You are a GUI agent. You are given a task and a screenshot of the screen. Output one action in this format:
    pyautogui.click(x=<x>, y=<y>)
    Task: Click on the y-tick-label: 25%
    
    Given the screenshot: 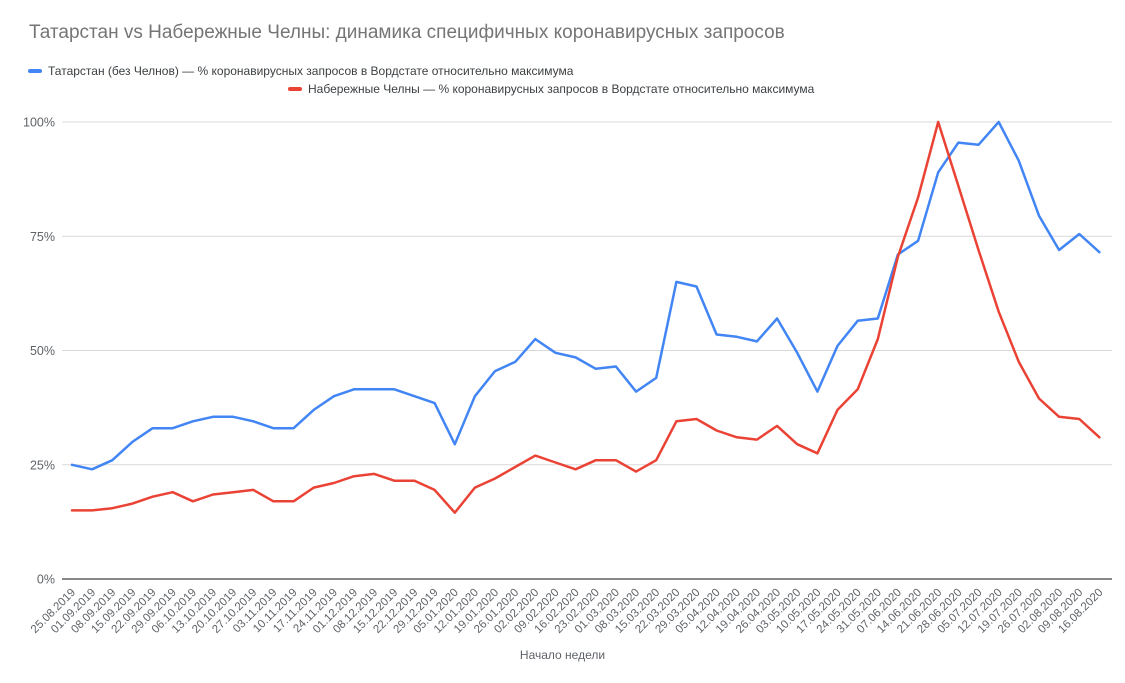 What is the action you would take?
    pyautogui.click(x=42, y=465)
    